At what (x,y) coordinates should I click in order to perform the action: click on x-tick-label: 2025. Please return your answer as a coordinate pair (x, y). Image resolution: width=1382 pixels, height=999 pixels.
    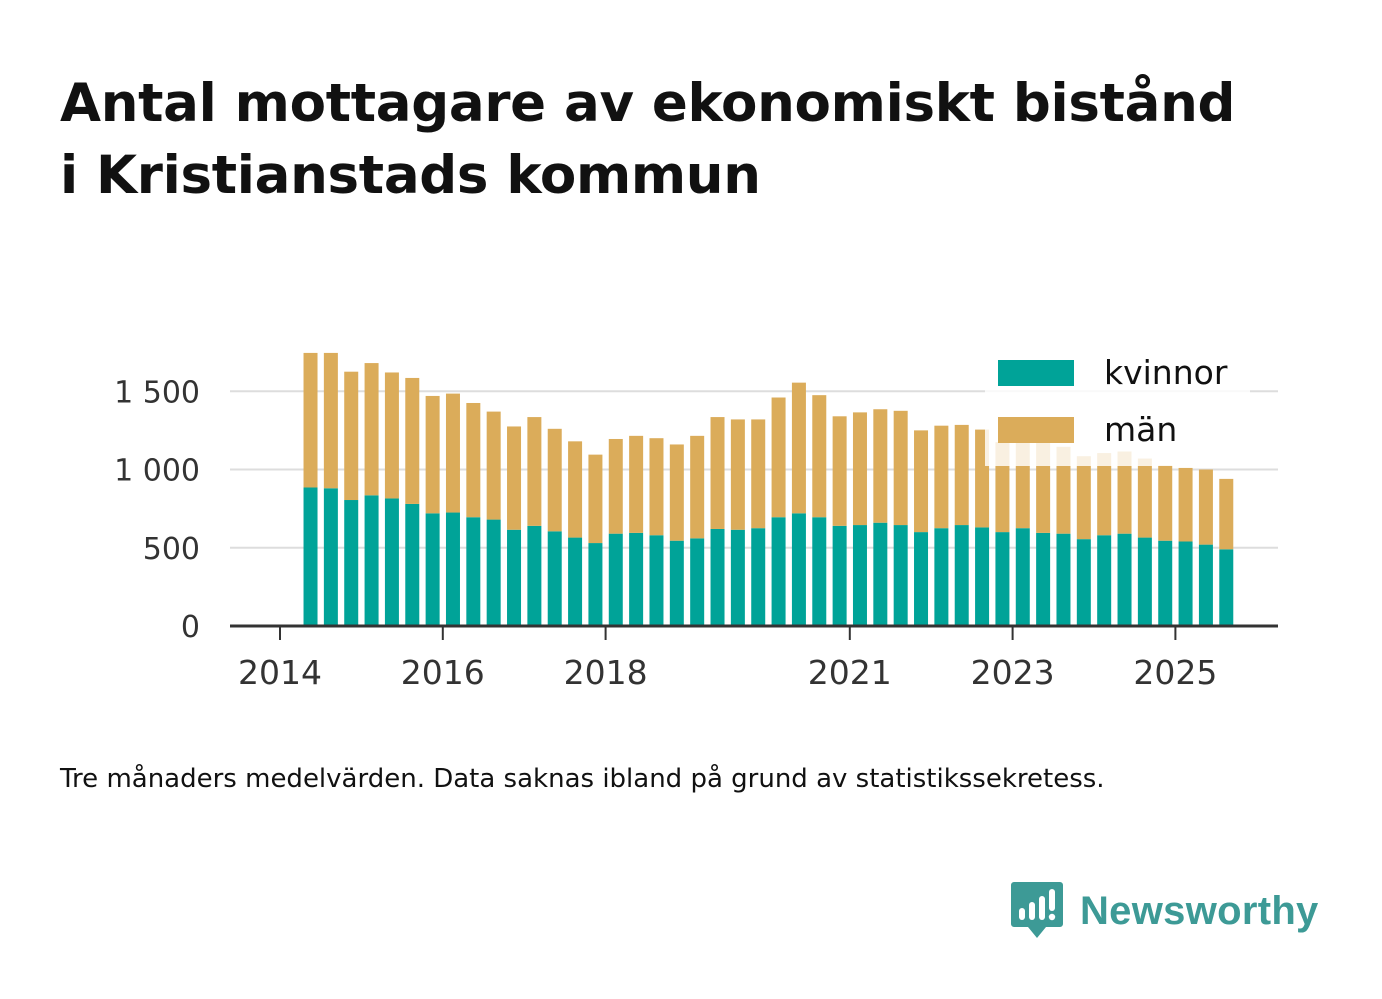
    Looking at the image, I should click on (1175, 672).